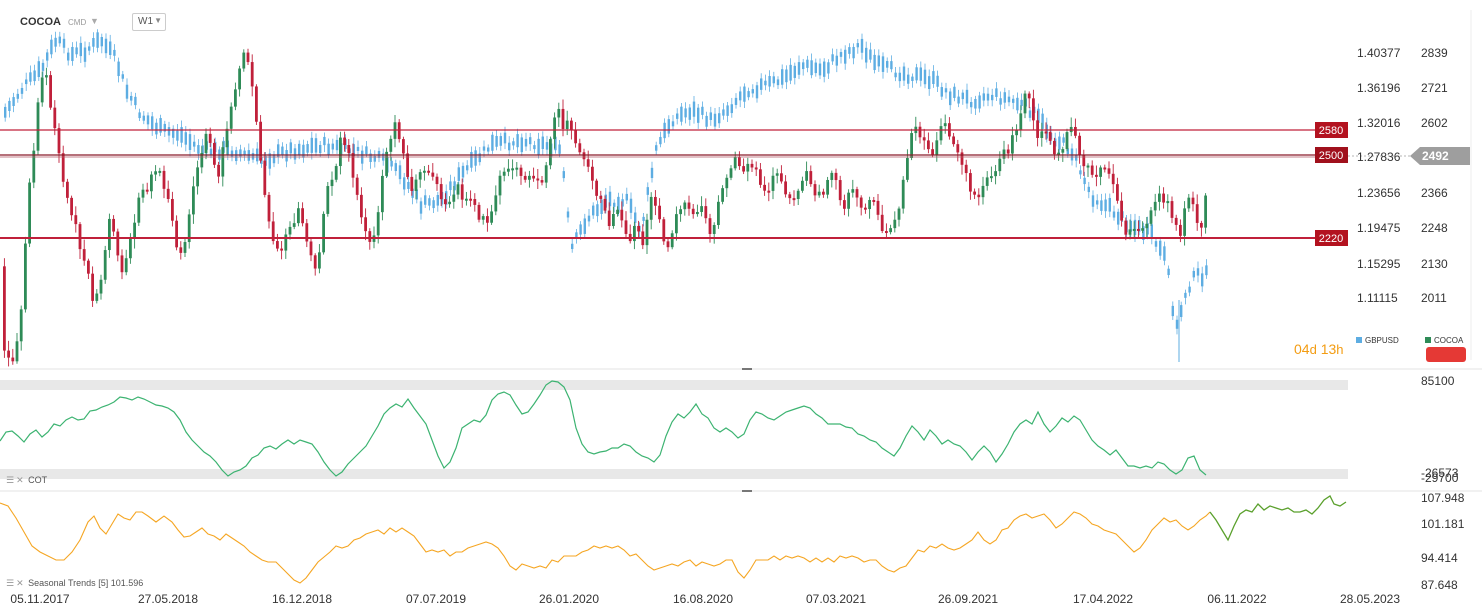 The height and width of the screenshot is (616, 1482). I want to click on cot-line, so click(603, 428).